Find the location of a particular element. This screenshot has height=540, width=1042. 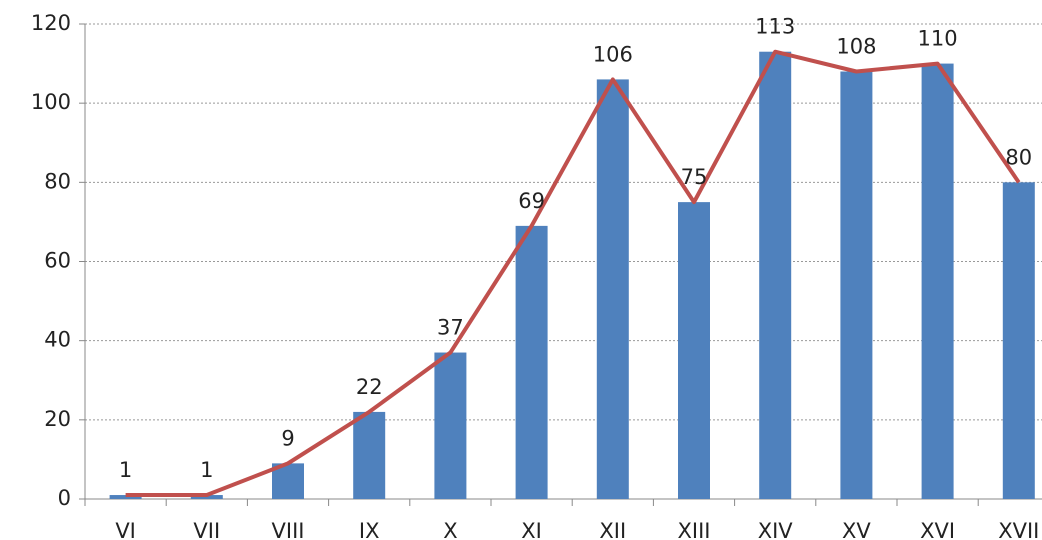

y-tick-label: 20 is located at coordinates (57, 419).